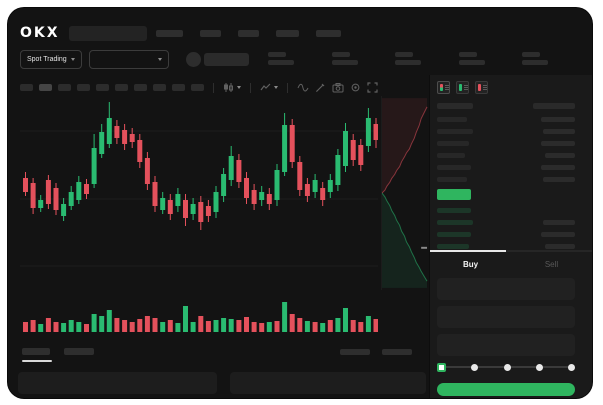 The height and width of the screenshot is (405, 603). I want to click on candle-type-selector, so click(232, 87).